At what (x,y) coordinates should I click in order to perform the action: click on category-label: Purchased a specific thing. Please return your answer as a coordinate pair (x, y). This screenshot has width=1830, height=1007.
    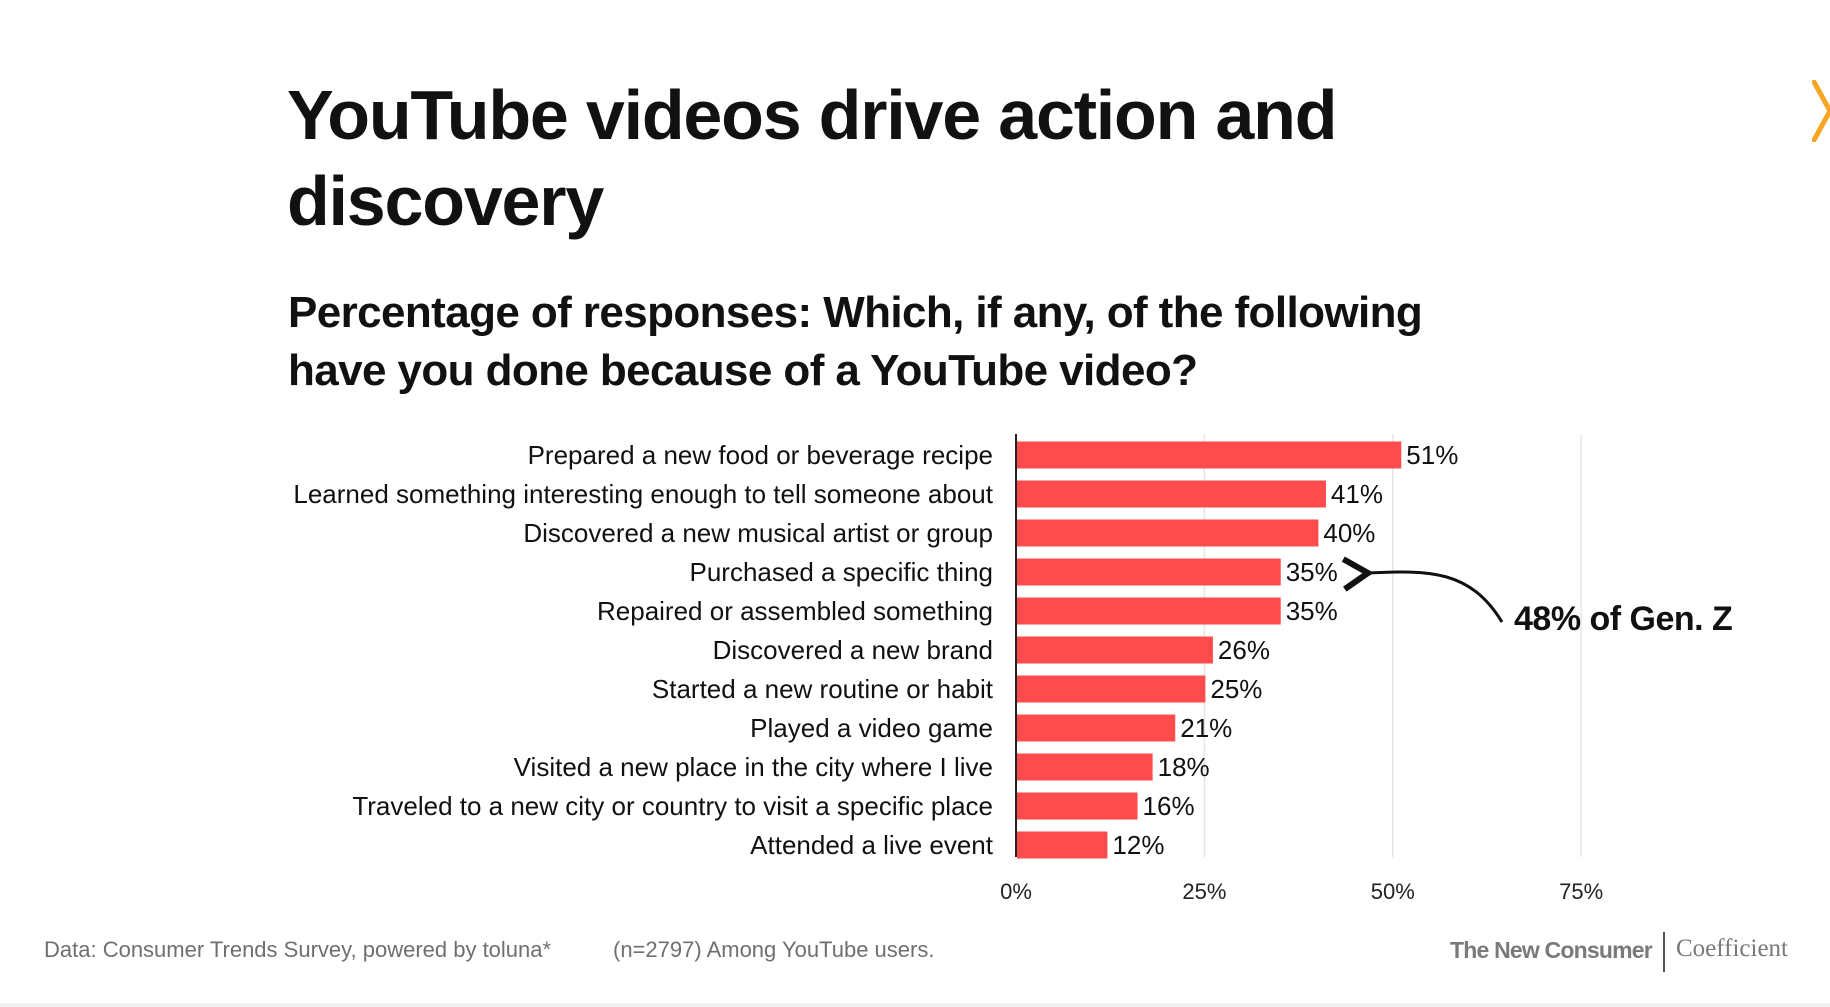
    Looking at the image, I should click on (841, 572).